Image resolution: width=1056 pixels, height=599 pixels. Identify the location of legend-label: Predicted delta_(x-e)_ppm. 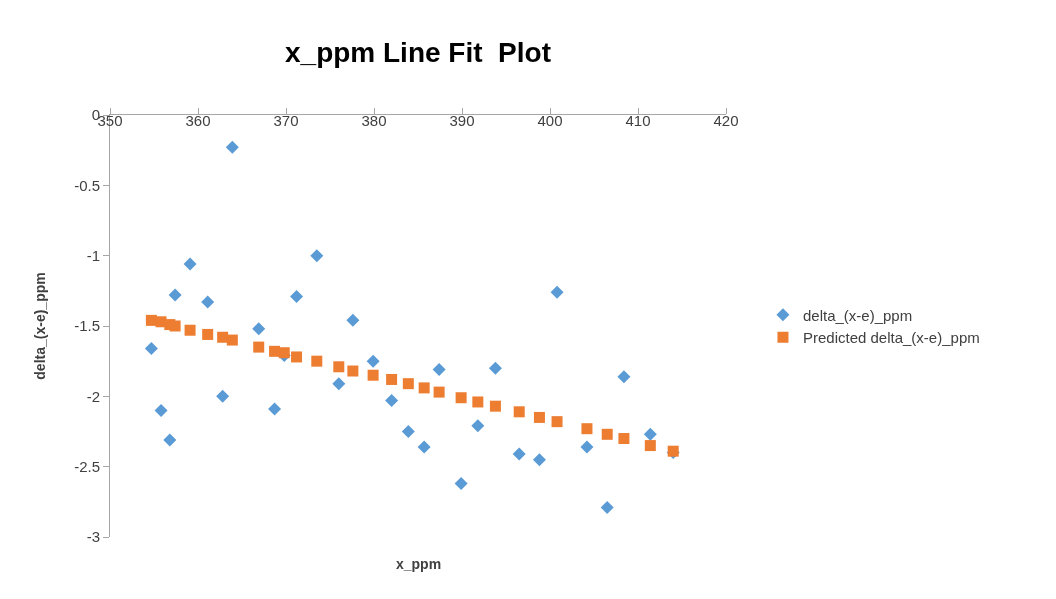
(891, 338).